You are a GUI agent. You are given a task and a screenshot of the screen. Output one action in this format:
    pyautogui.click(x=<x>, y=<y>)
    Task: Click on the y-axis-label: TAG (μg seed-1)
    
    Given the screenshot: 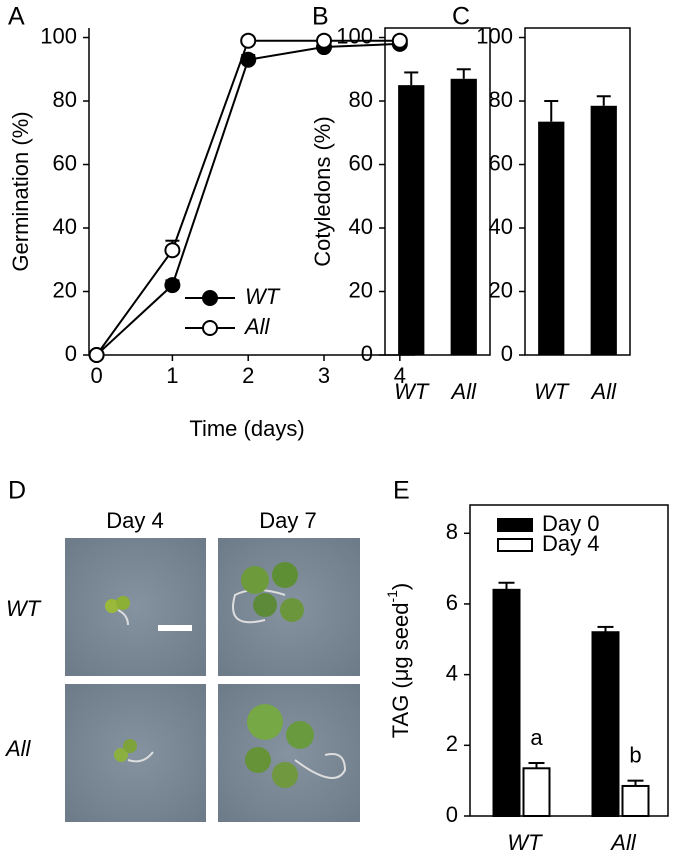 What is the action you would take?
    pyautogui.click(x=398, y=661)
    